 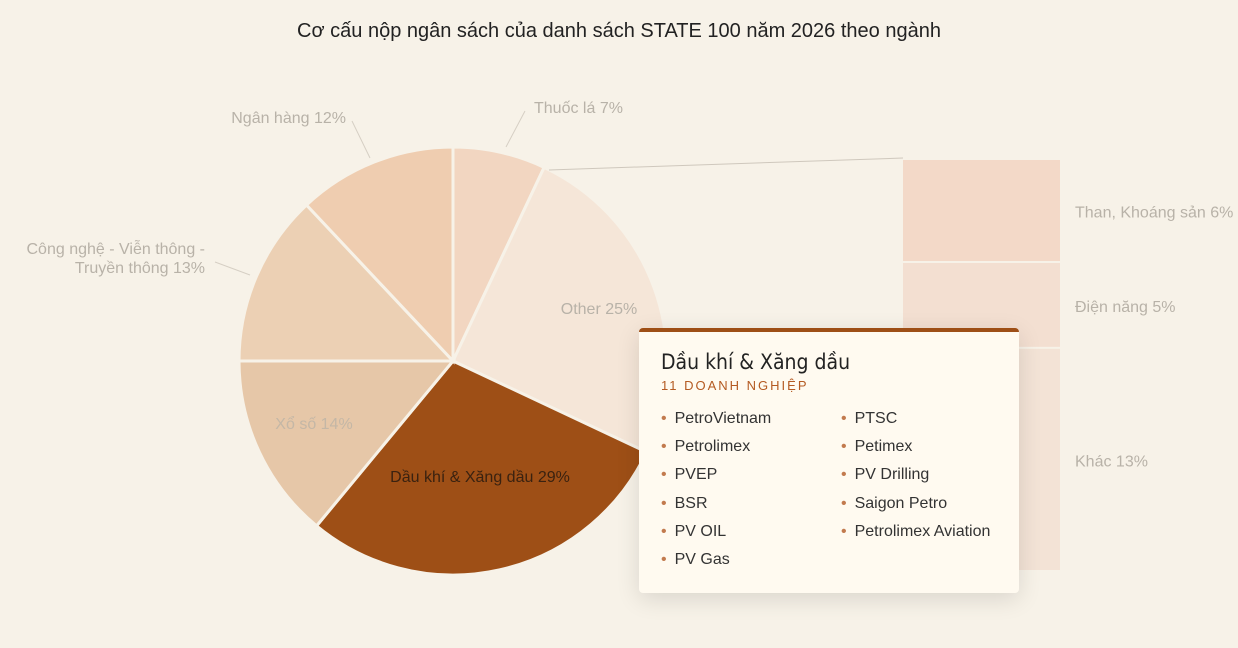 I want to click on tooltip-title: Dầu khí & Xăng dầu, so click(x=756, y=362).